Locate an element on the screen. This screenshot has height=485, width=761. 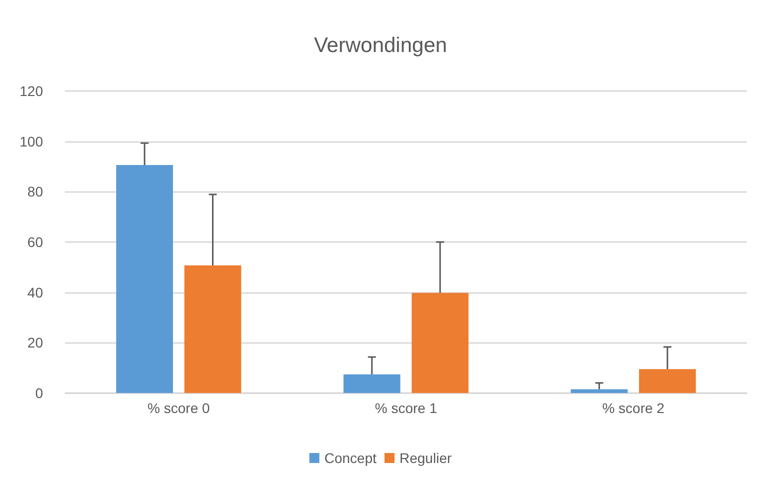
legend-label: Concept is located at coordinates (350, 458).